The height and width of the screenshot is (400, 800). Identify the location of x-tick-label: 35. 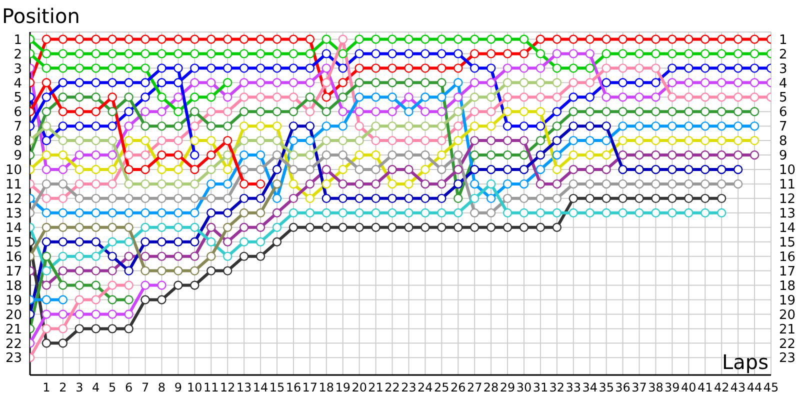
(606, 387).